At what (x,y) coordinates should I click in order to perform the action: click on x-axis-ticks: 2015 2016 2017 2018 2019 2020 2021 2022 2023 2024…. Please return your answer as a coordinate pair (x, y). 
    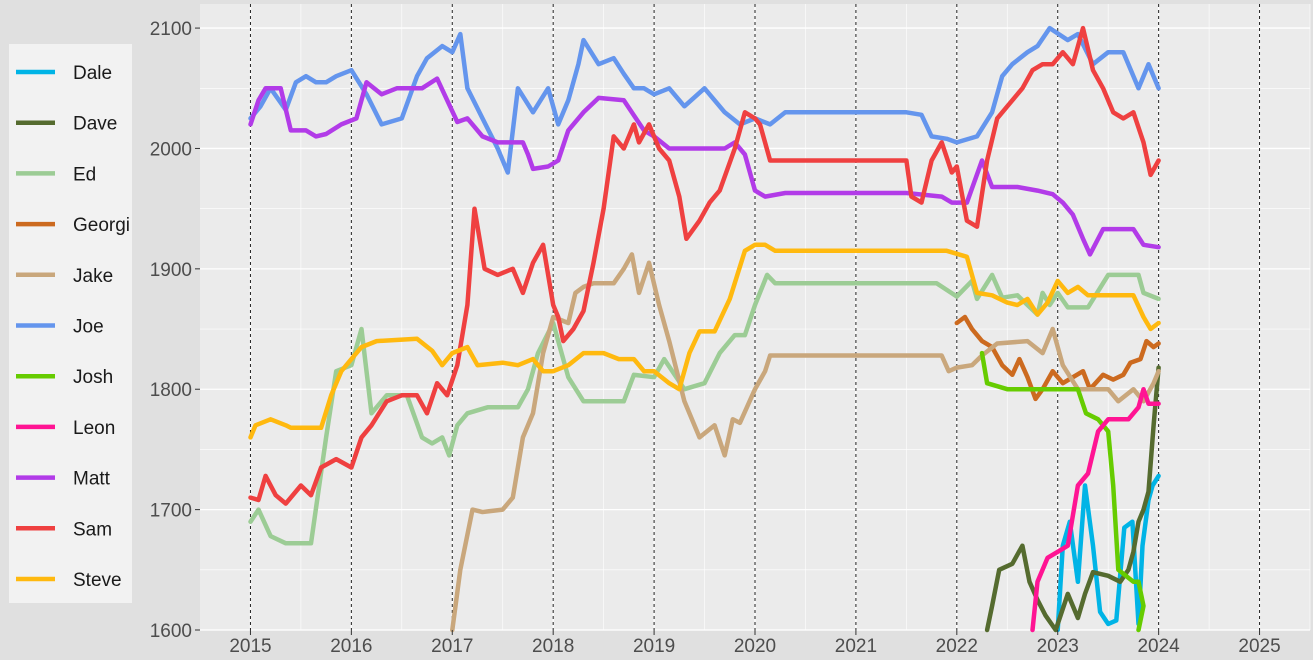
    Looking at the image, I should click on (755, 643).